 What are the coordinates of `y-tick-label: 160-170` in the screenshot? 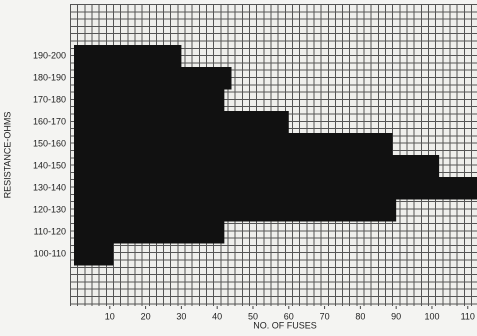 It's located at (49, 121).